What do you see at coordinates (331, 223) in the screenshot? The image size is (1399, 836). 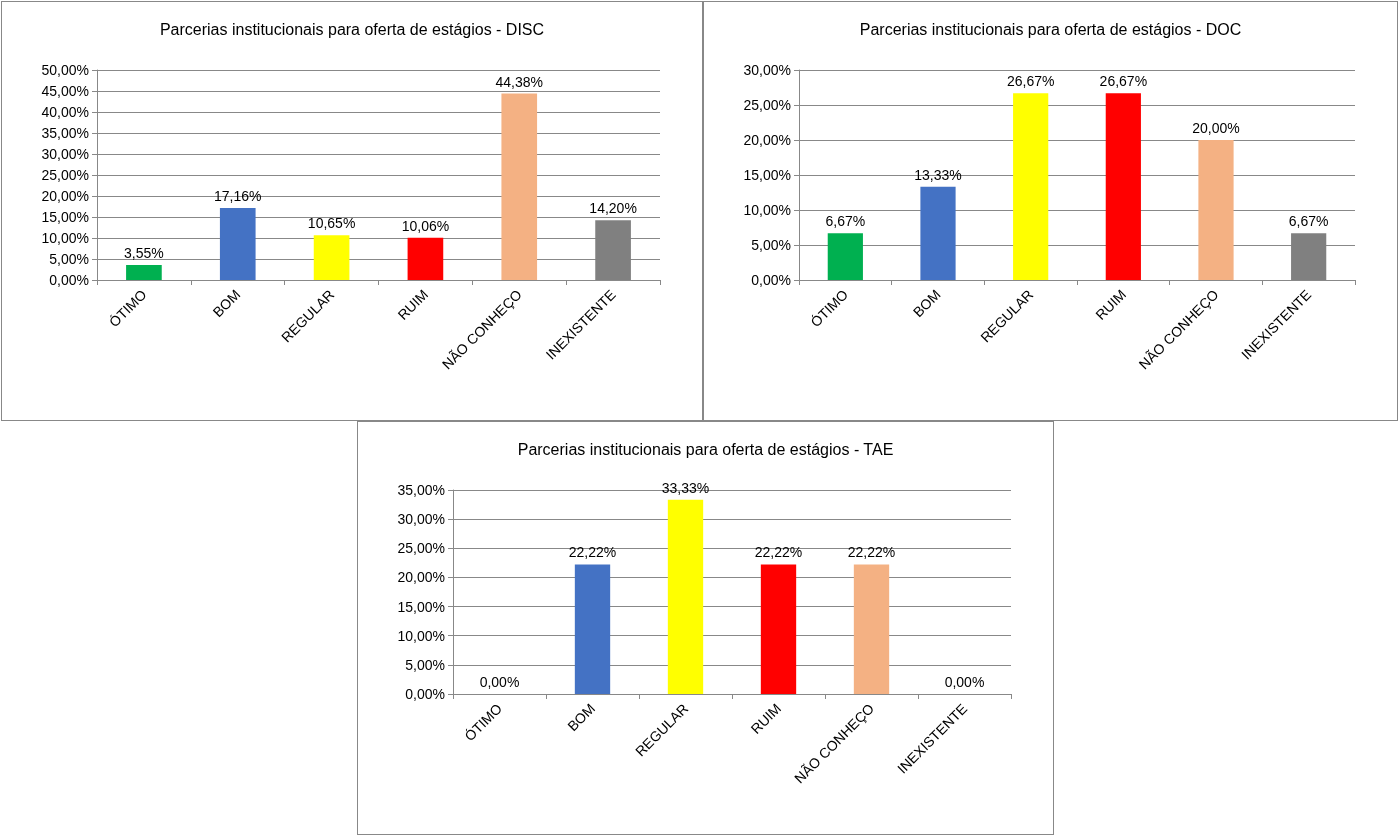 I see `data-label: 10,65%` at bounding box center [331, 223].